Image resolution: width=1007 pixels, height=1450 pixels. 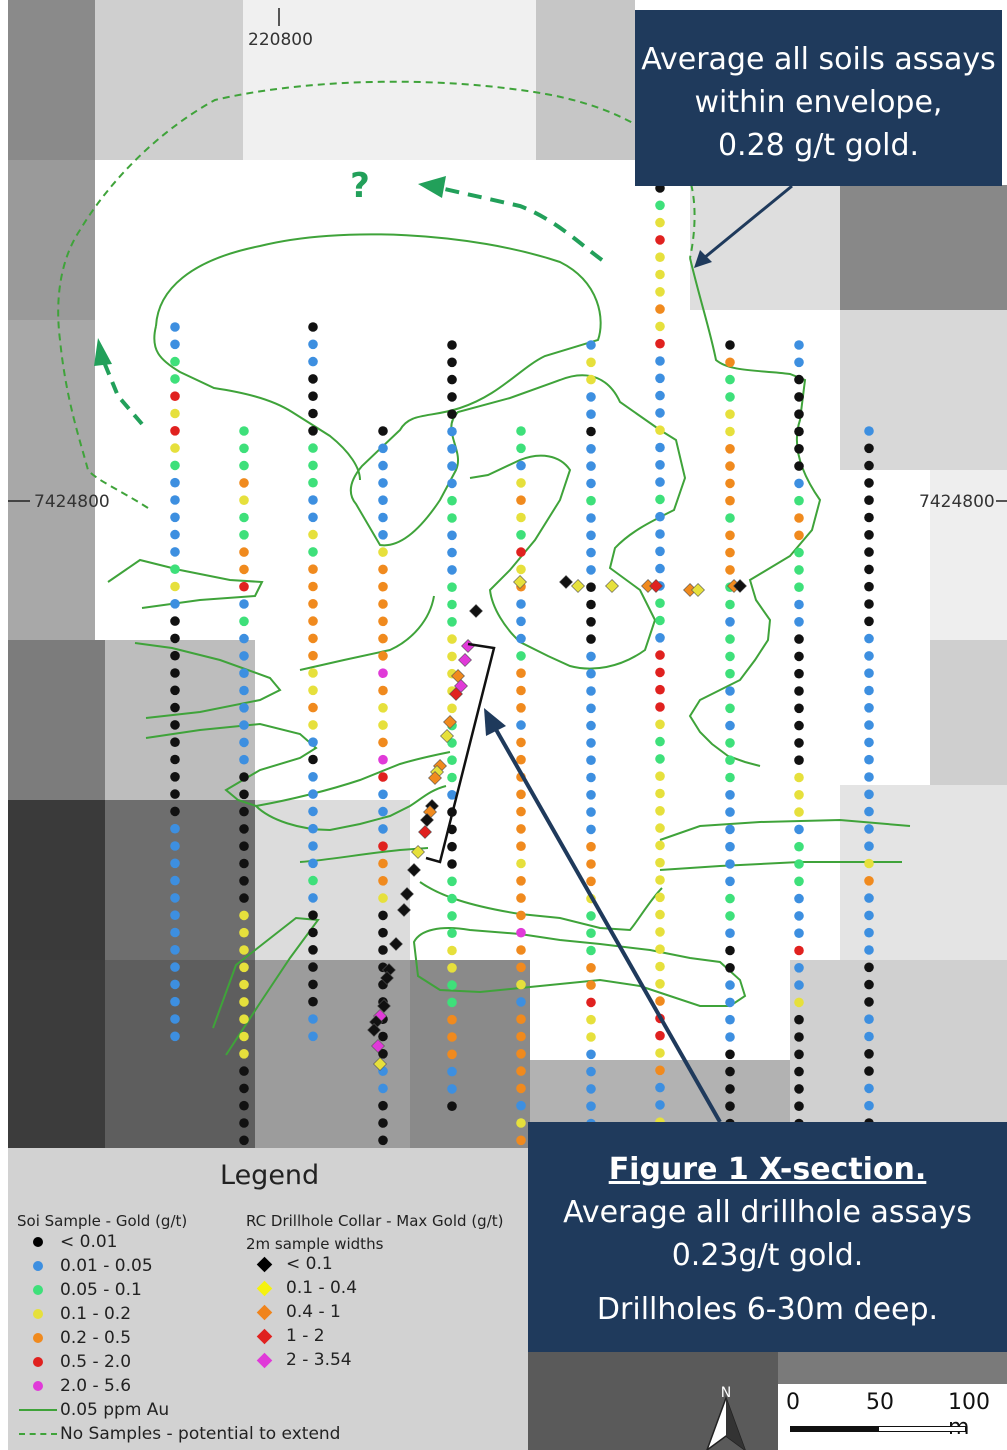 What do you see at coordinates (73, 1362) in the screenshot?
I see `soil-legend-item: 0.5 - 2.0` at bounding box center [73, 1362].